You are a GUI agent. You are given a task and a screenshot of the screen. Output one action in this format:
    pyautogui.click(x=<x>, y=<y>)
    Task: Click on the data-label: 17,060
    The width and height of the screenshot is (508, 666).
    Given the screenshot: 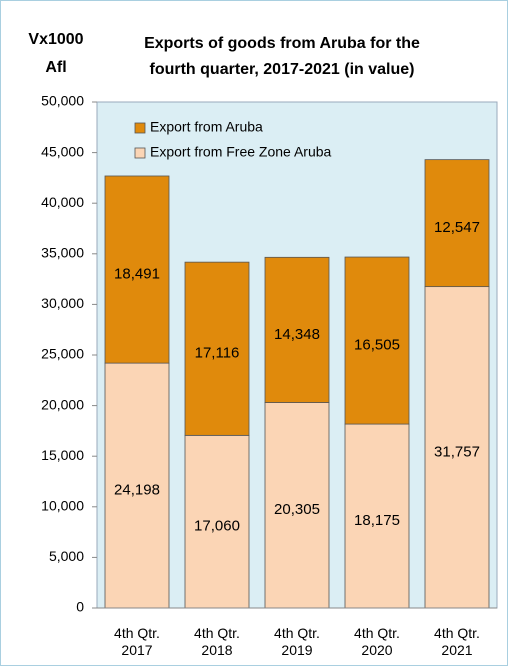 What is the action you would take?
    pyautogui.click(x=217, y=526)
    